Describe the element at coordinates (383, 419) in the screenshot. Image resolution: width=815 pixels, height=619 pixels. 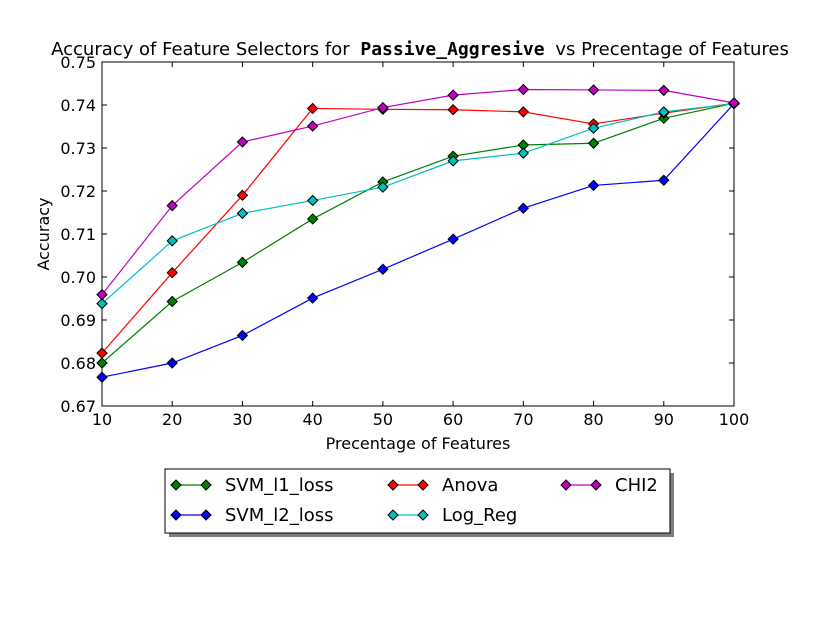
I see `x-tick-label: 50` at that location.